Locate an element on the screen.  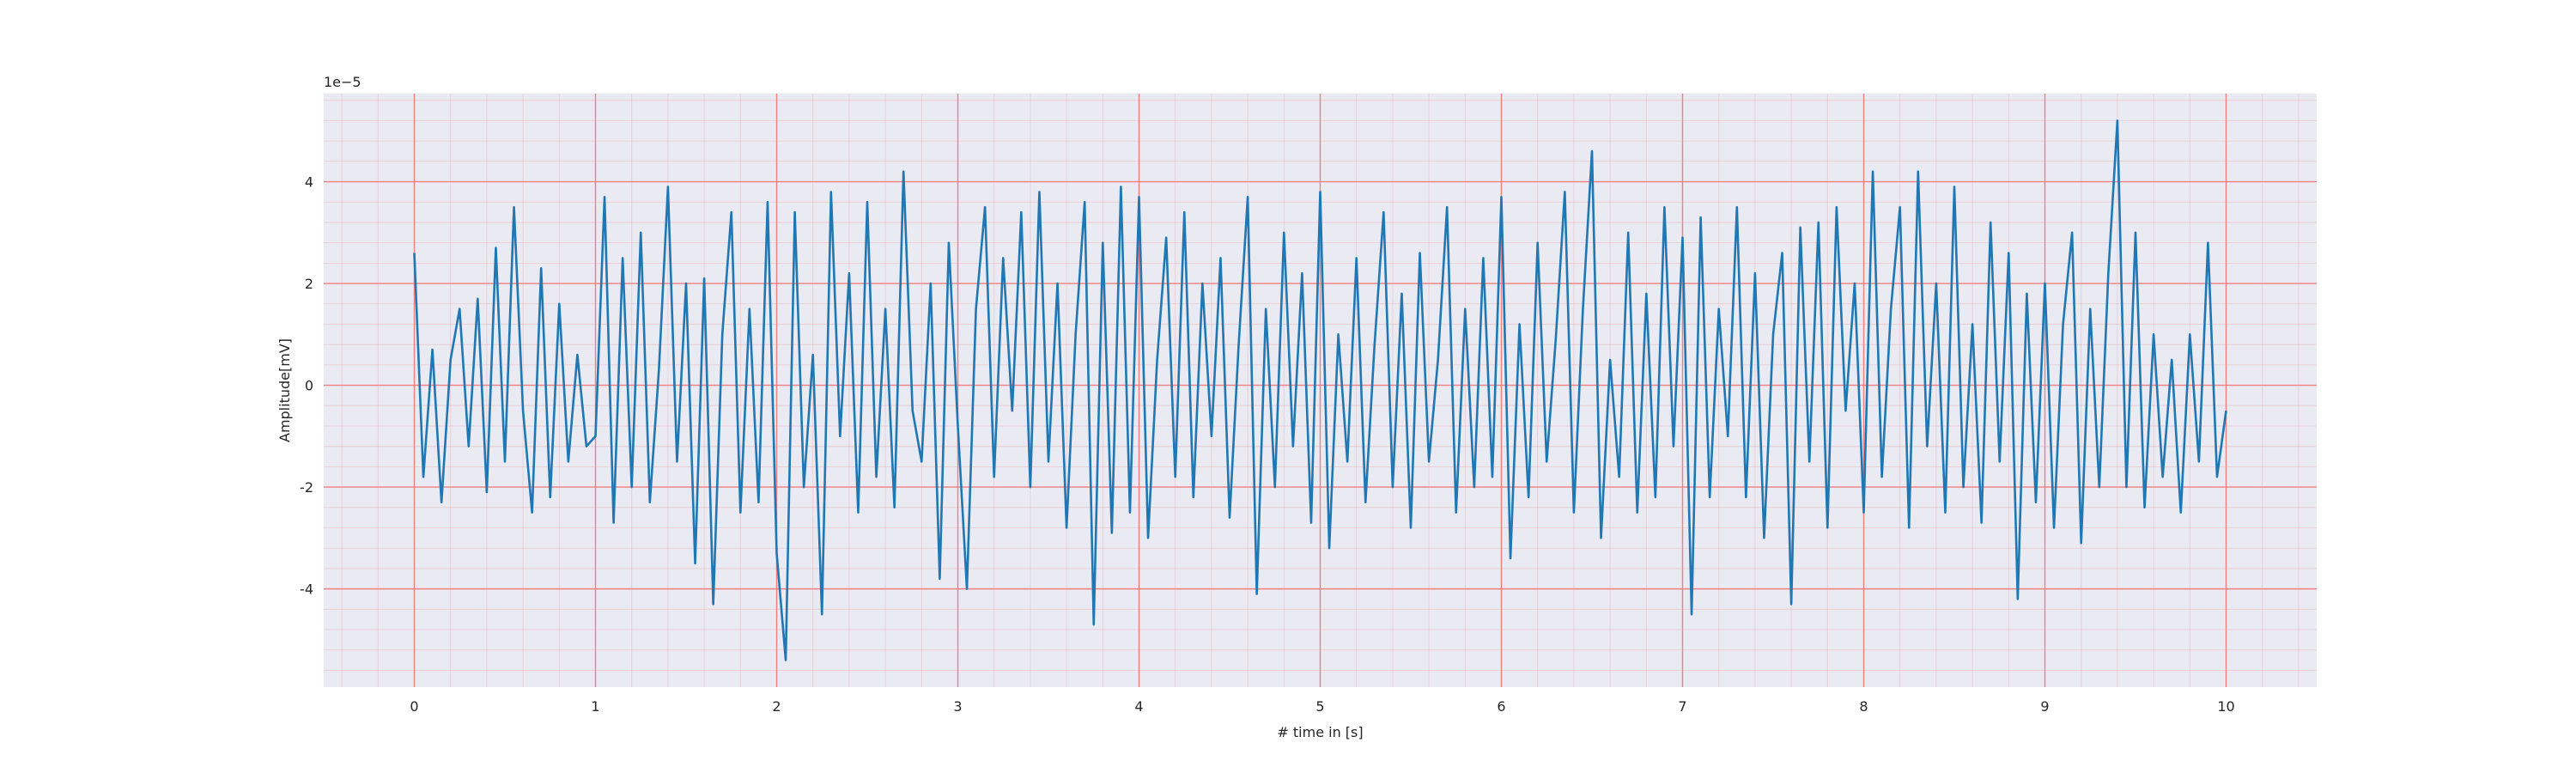
x-tick-label: 0 is located at coordinates (414, 706).